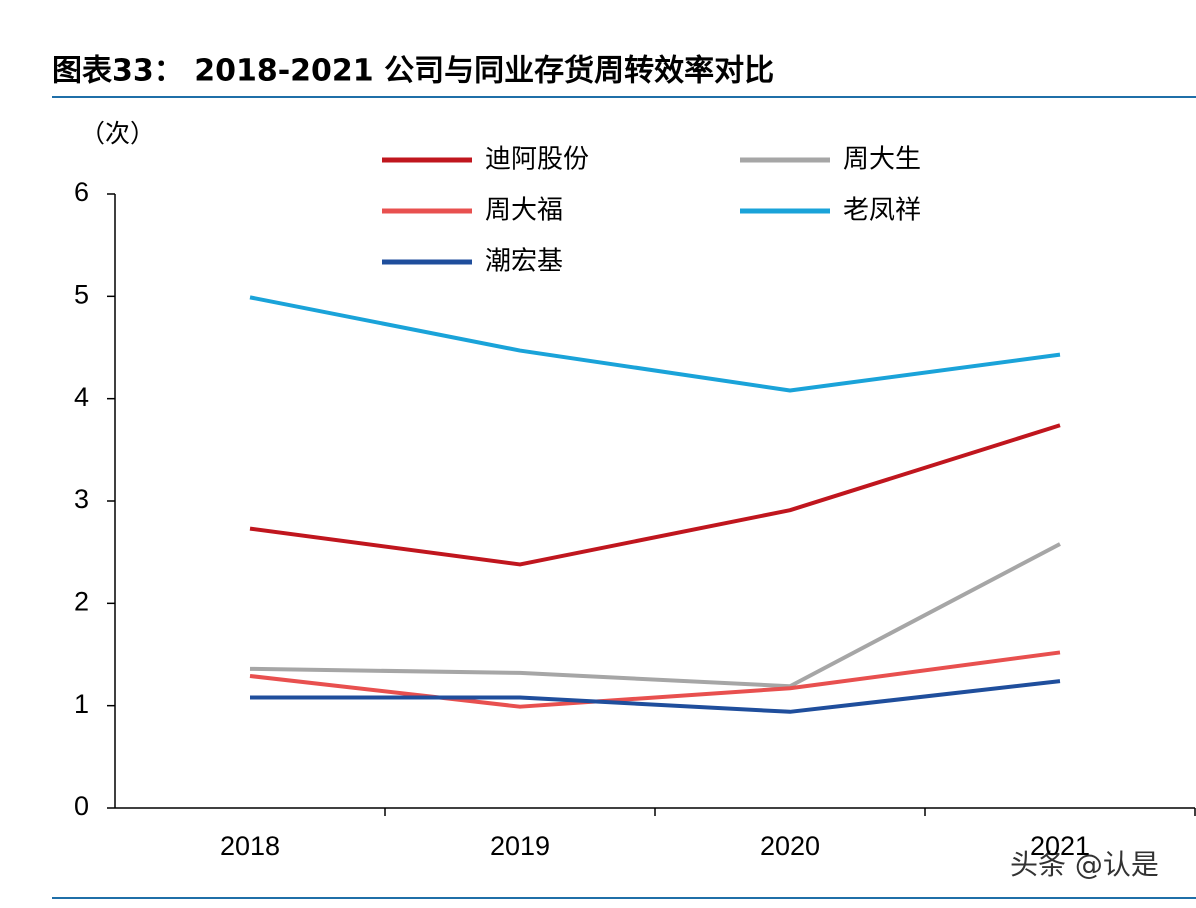 The image size is (1196, 908). Describe the element at coordinates (520, 846) in the screenshot. I see `x-tick-label: 2019` at that location.